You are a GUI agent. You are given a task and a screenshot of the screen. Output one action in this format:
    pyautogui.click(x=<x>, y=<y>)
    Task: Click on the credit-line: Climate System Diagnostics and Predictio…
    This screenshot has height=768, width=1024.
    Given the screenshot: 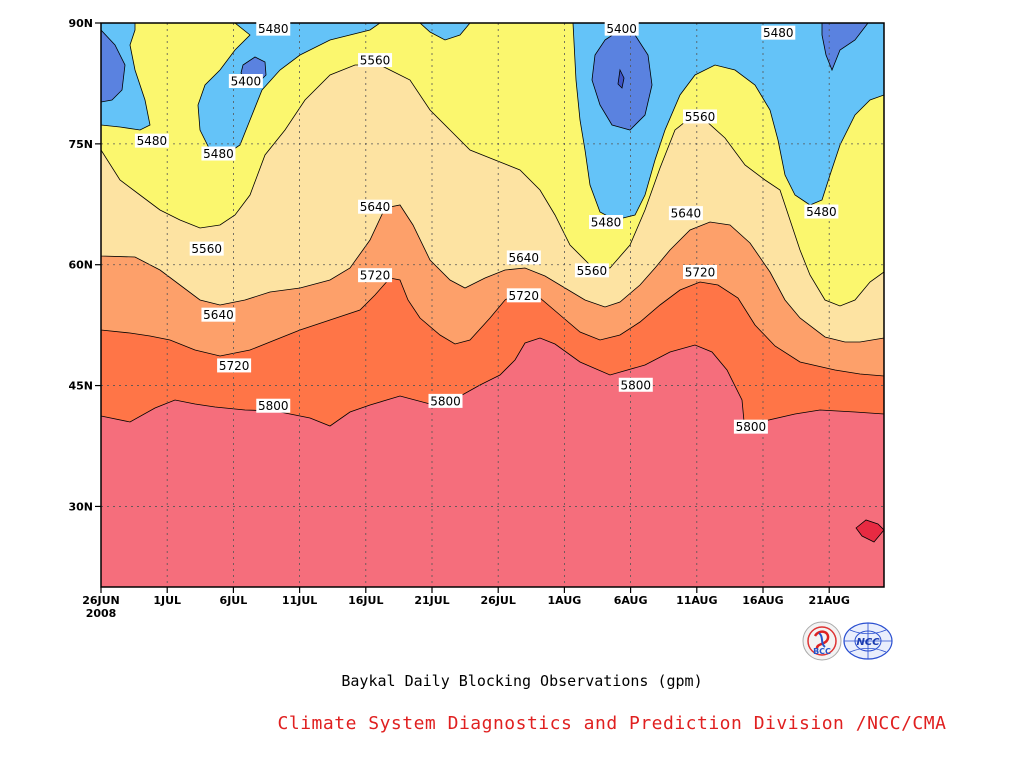 What is the action you would take?
    pyautogui.click(x=612, y=723)
    